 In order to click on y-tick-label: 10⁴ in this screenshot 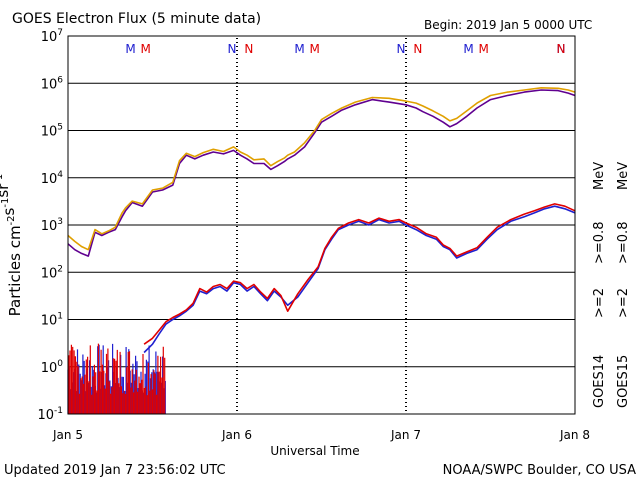, I will do `click(52, 178)`.